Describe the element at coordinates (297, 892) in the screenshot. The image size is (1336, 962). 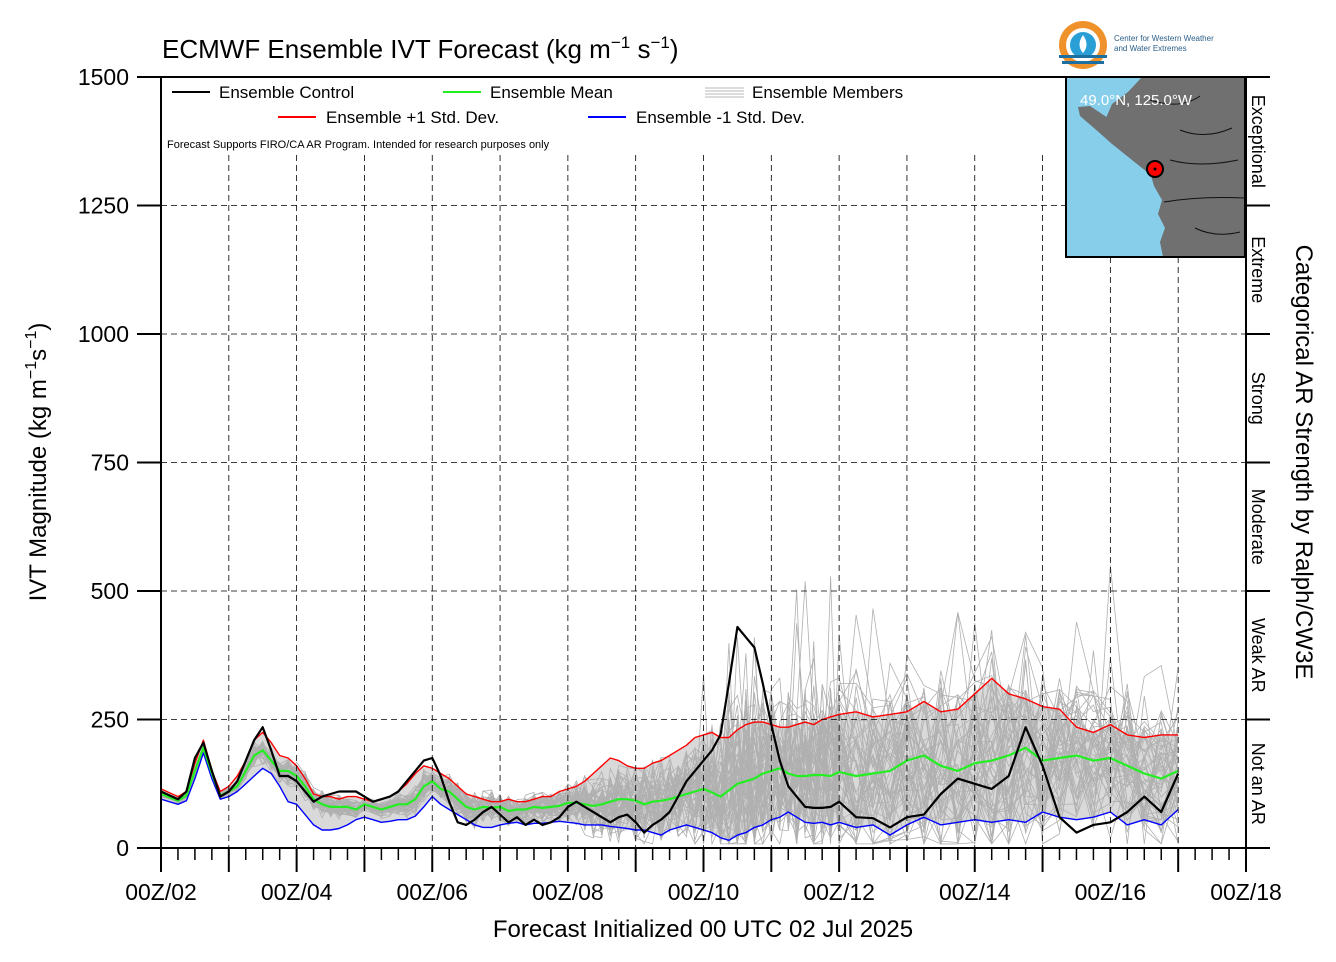
I see `x-tick-label: 00Z/04` at that location.